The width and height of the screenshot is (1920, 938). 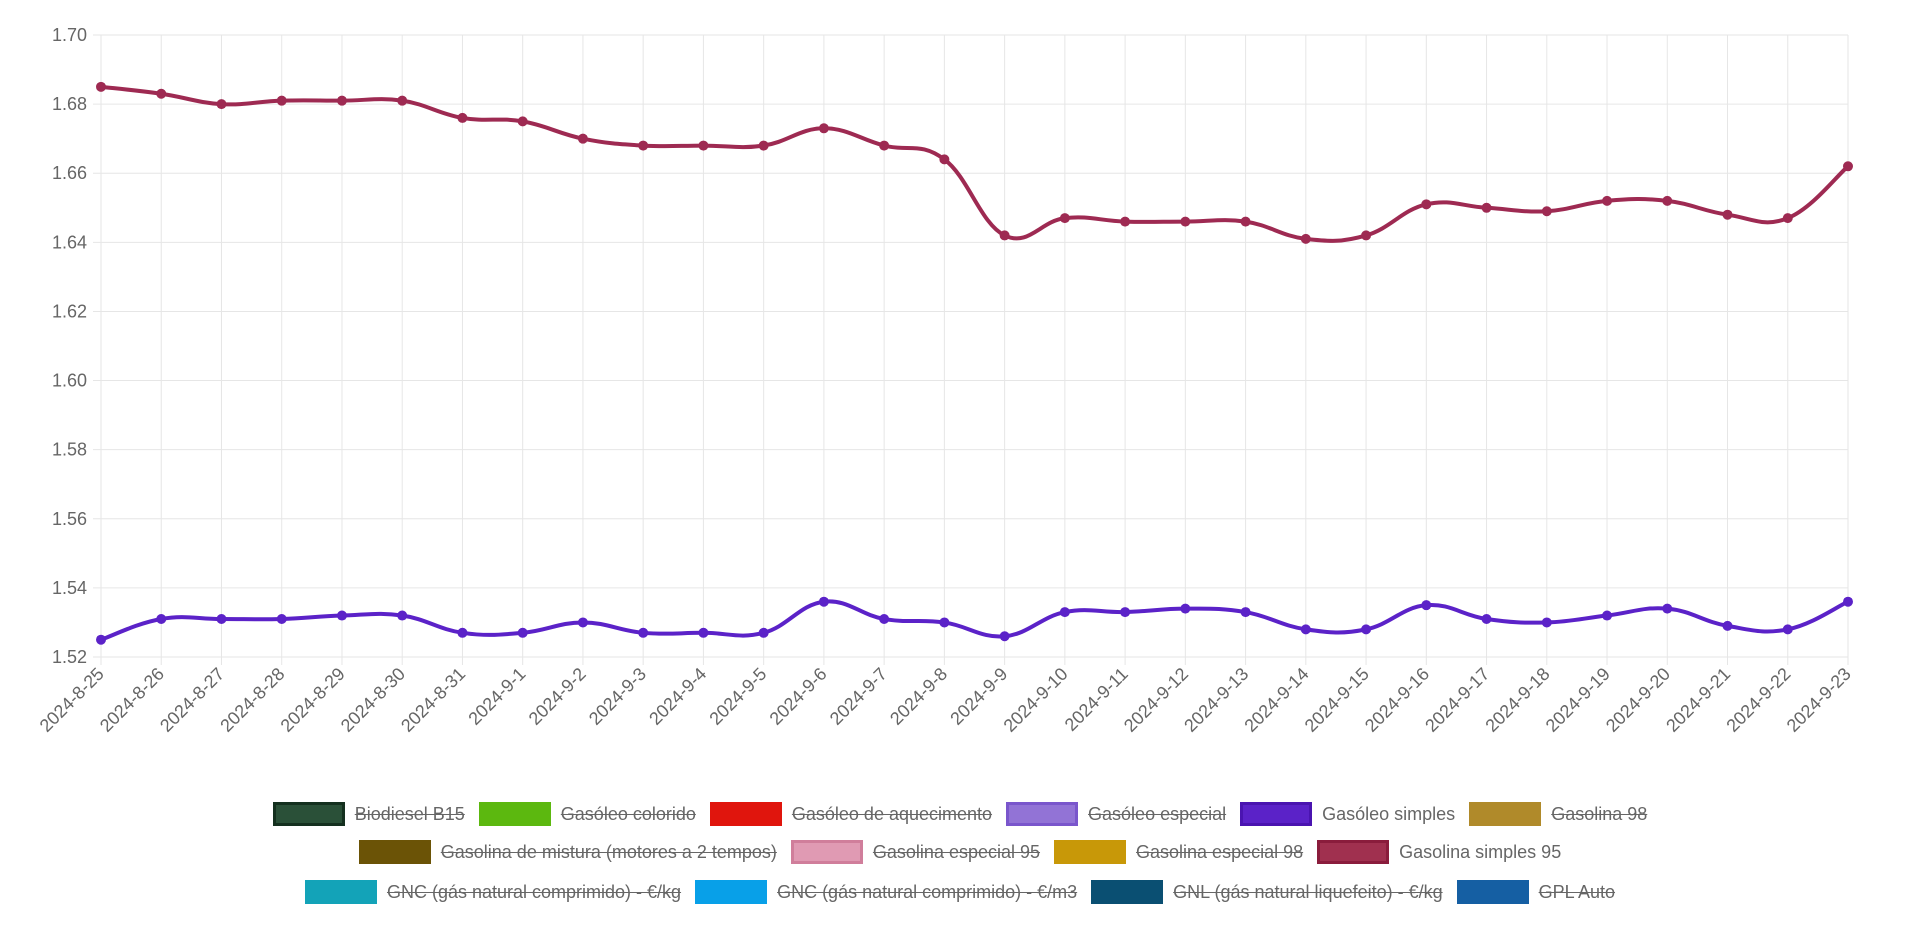 I want to click on y-tick-label: 1.56, so click(x=69, y=519).